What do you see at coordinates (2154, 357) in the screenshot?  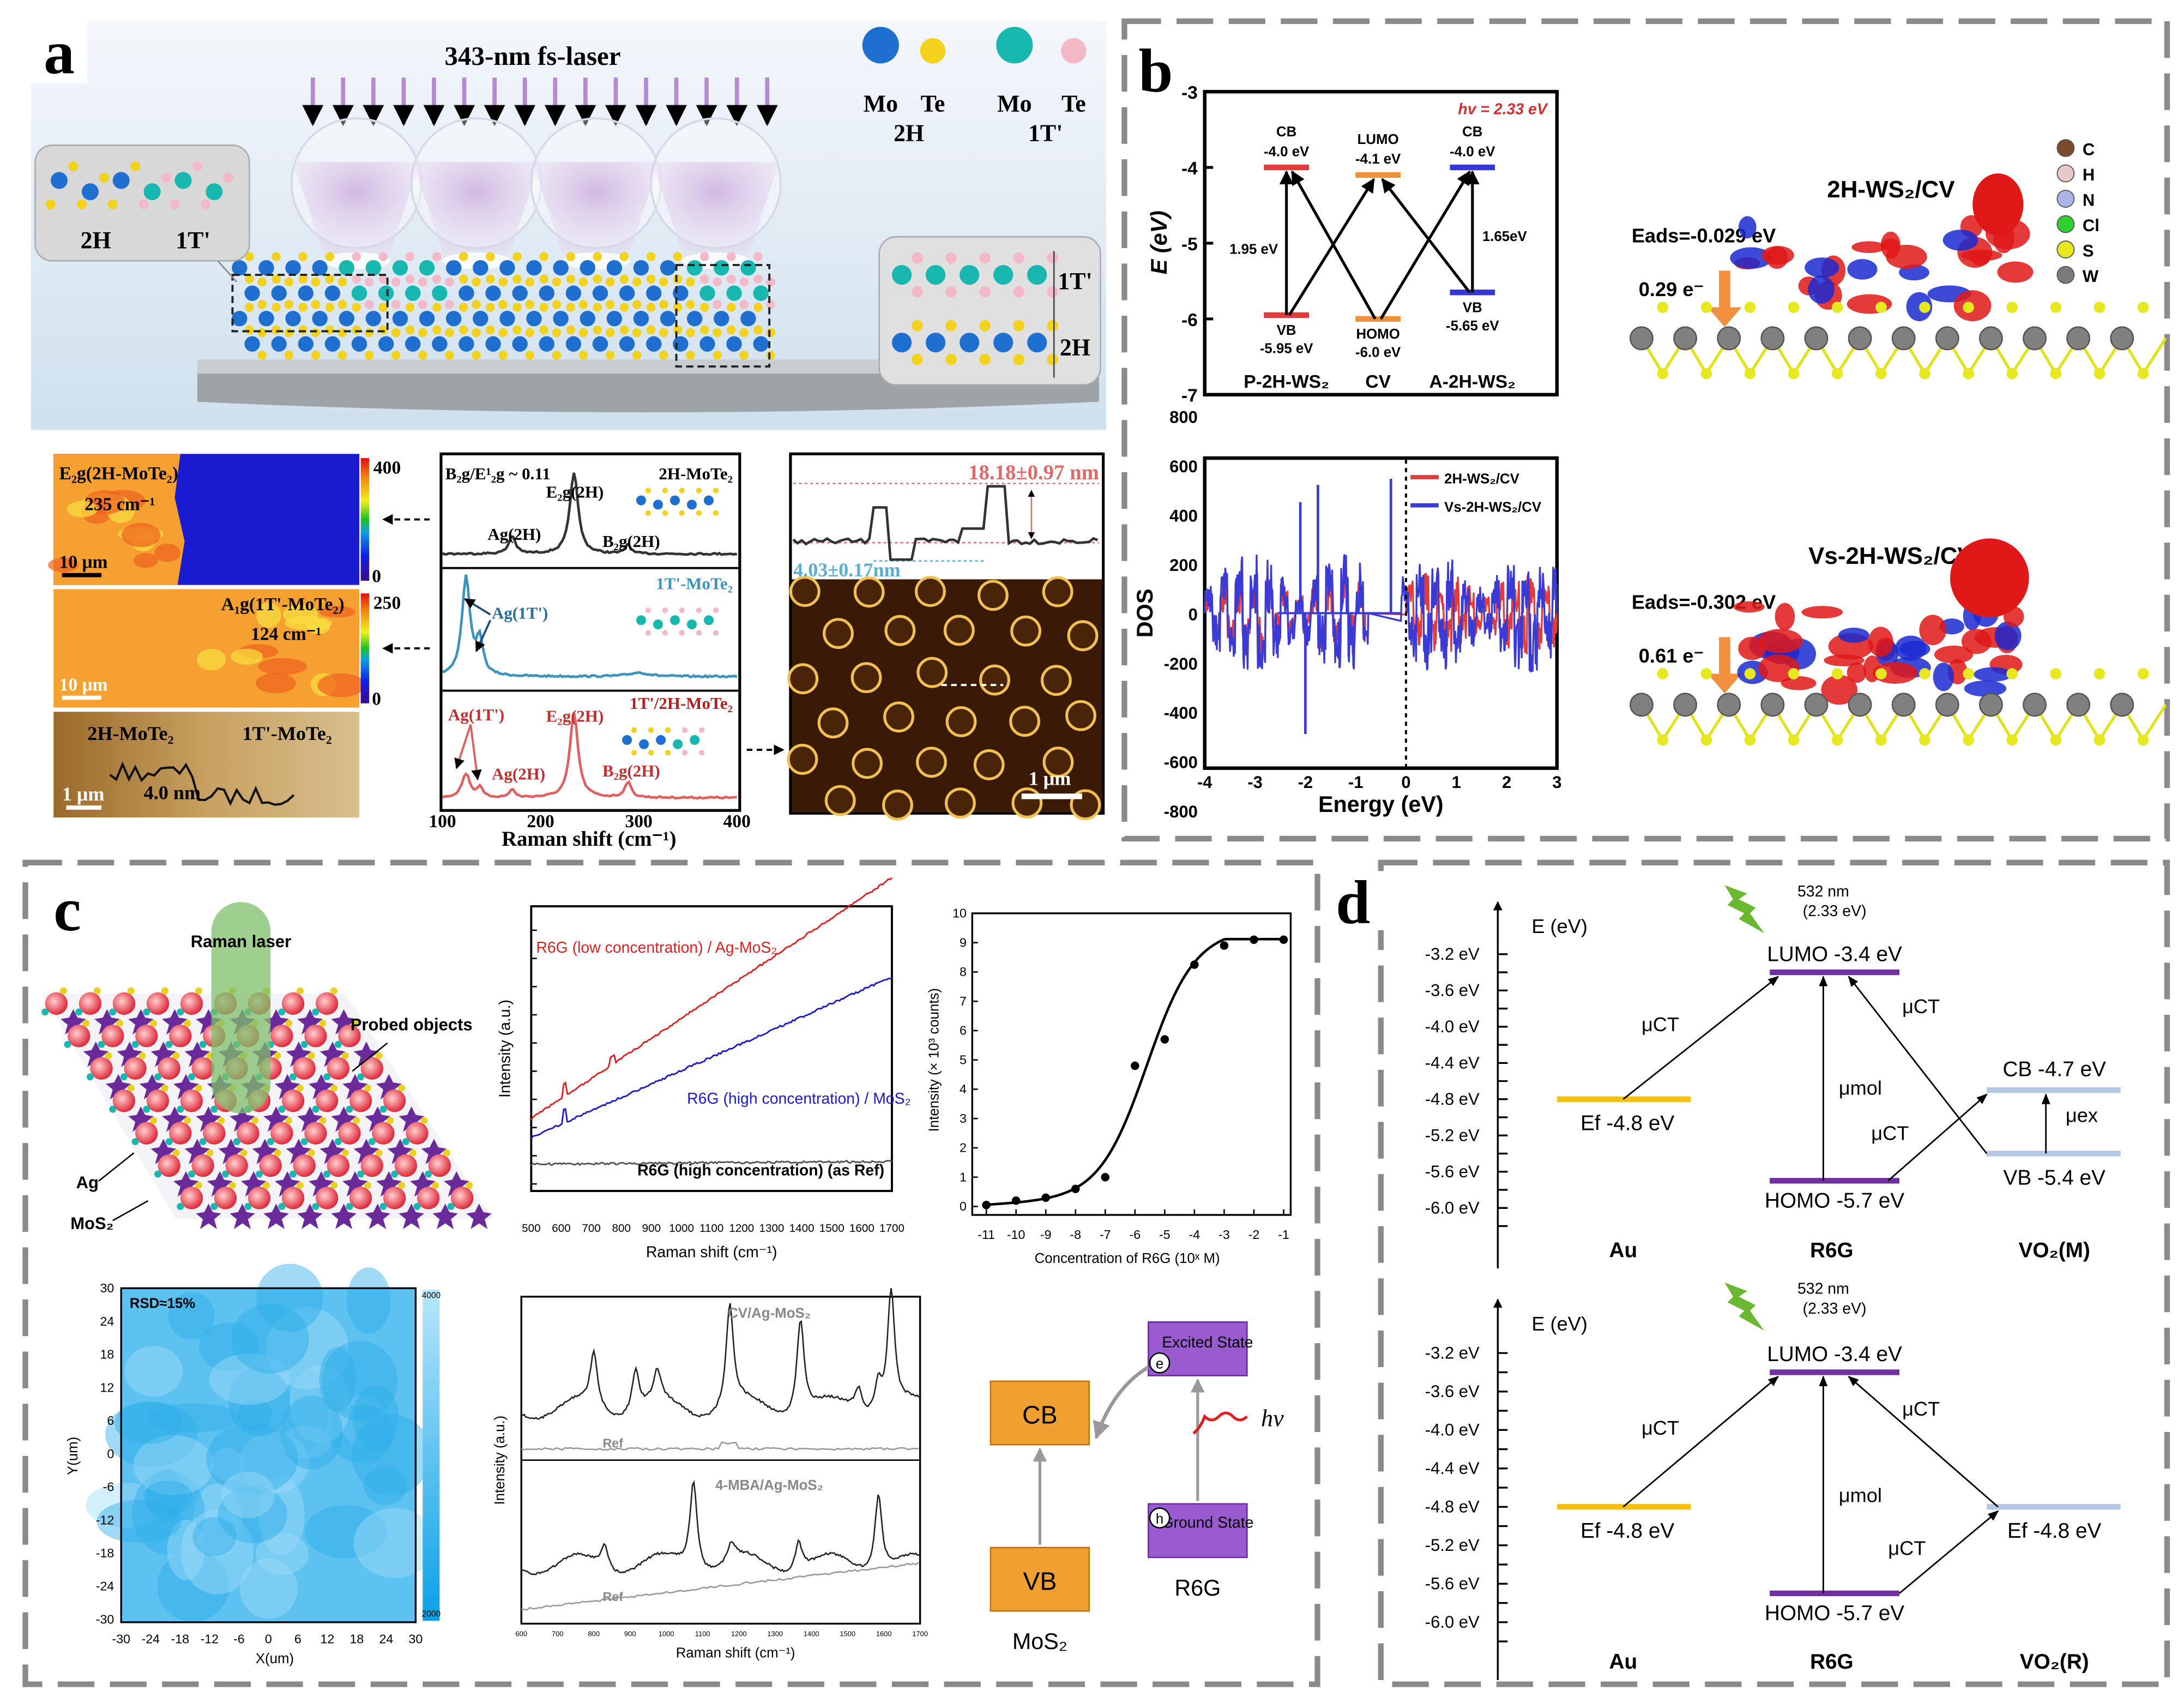 I see `s-w-bond` at bounding box center [2154, 357].